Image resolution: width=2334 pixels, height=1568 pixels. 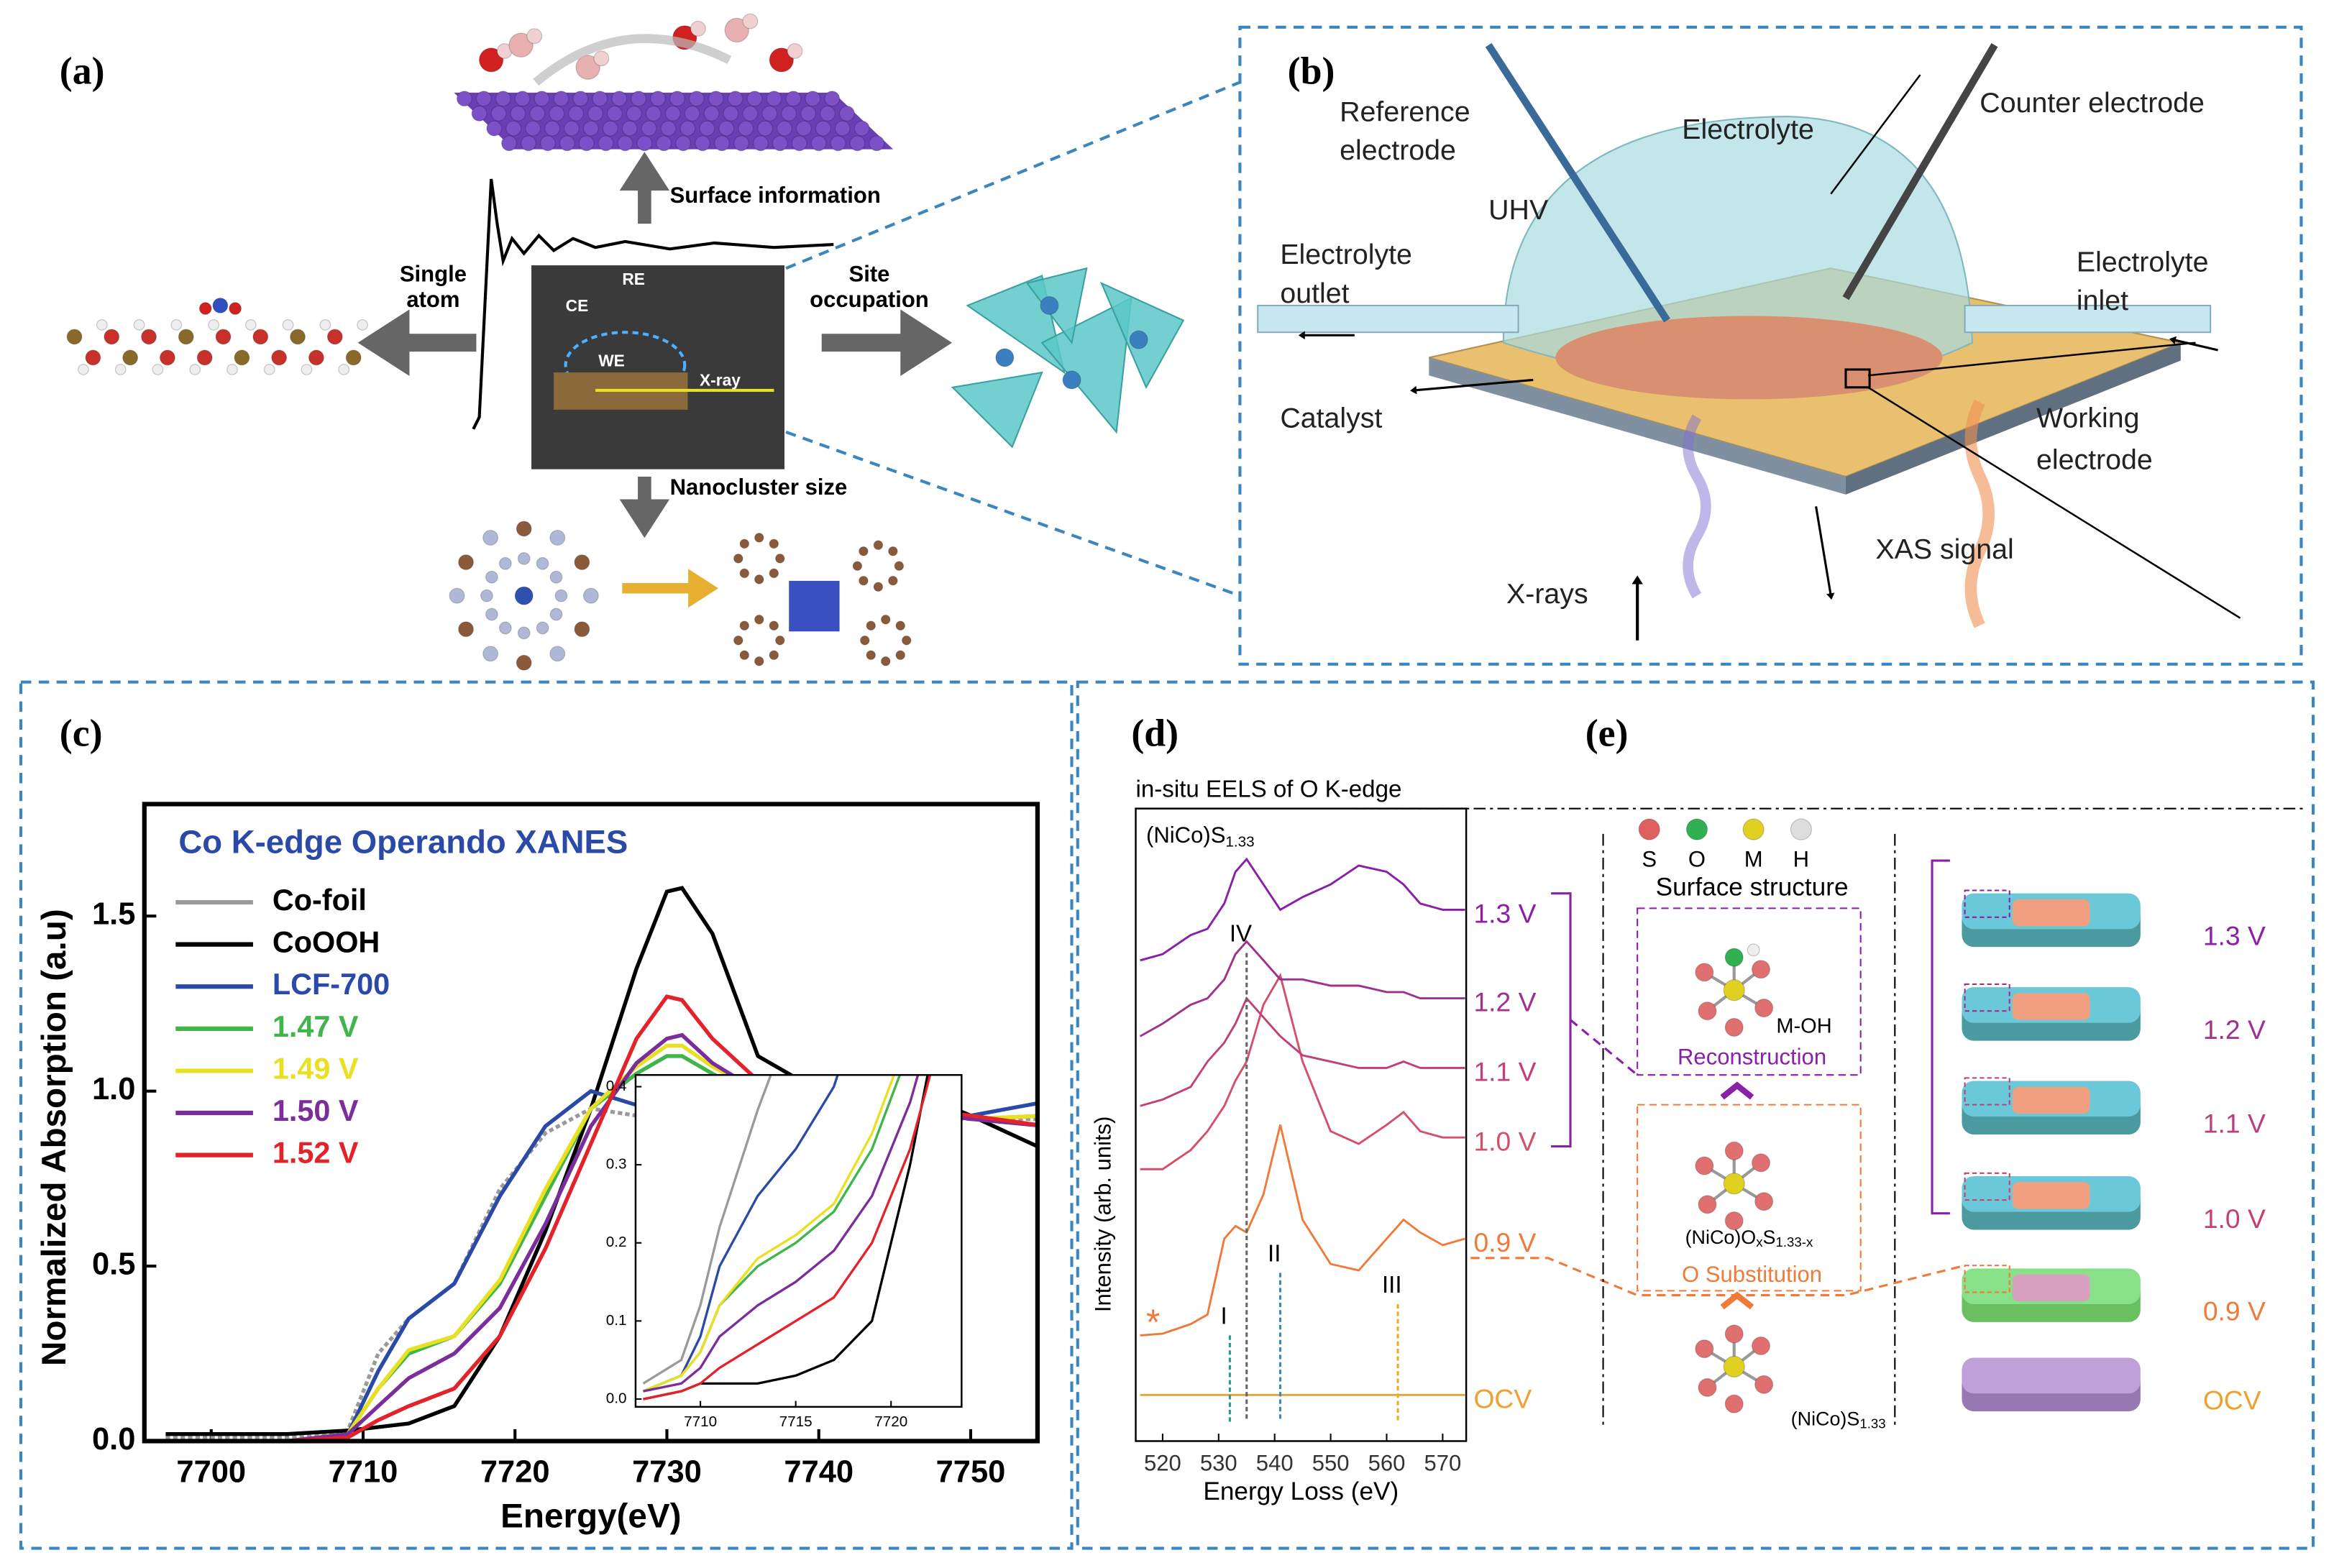 I want to click on x-tick-label: 530, so click(x=1218, y=1462).